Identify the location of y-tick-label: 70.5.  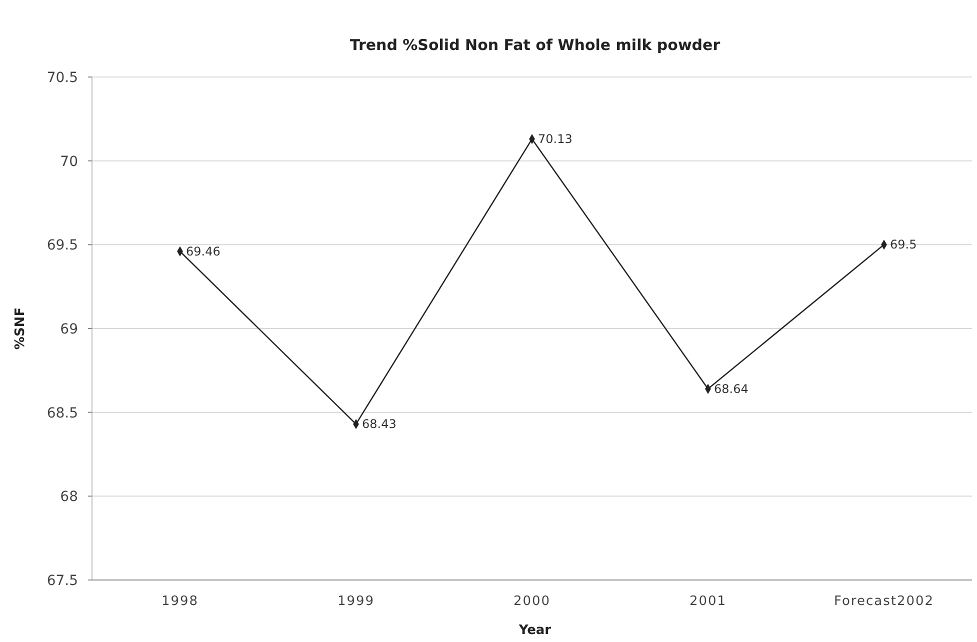
(62, 78).